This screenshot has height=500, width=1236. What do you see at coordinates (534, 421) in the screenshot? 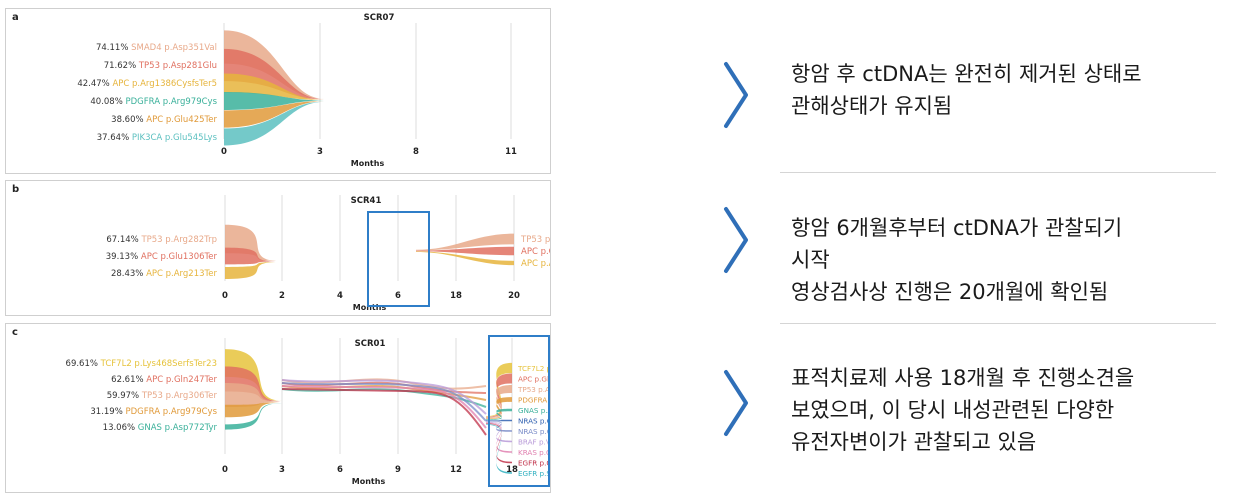
I see `right-clone-label: NRAS p.Gln61Leu 3.17%` at bounding box center [534, 421].